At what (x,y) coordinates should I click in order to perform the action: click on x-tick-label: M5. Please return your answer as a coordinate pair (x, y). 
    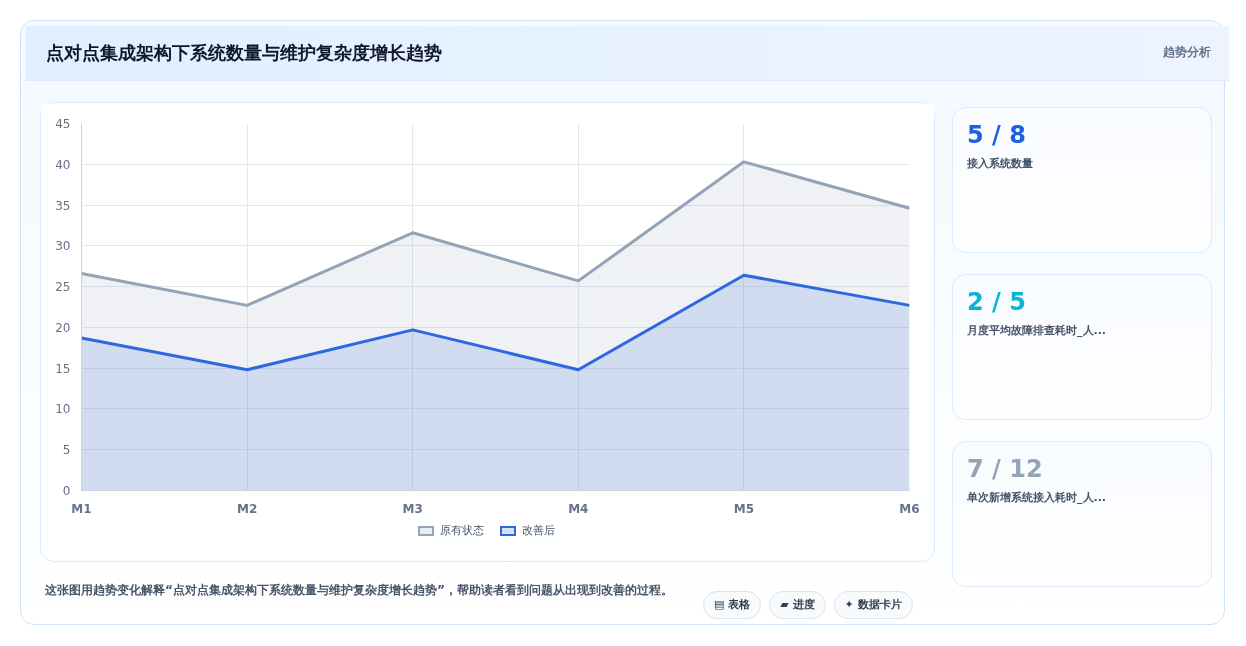
    Looking at the image, I should click on (744, 508).